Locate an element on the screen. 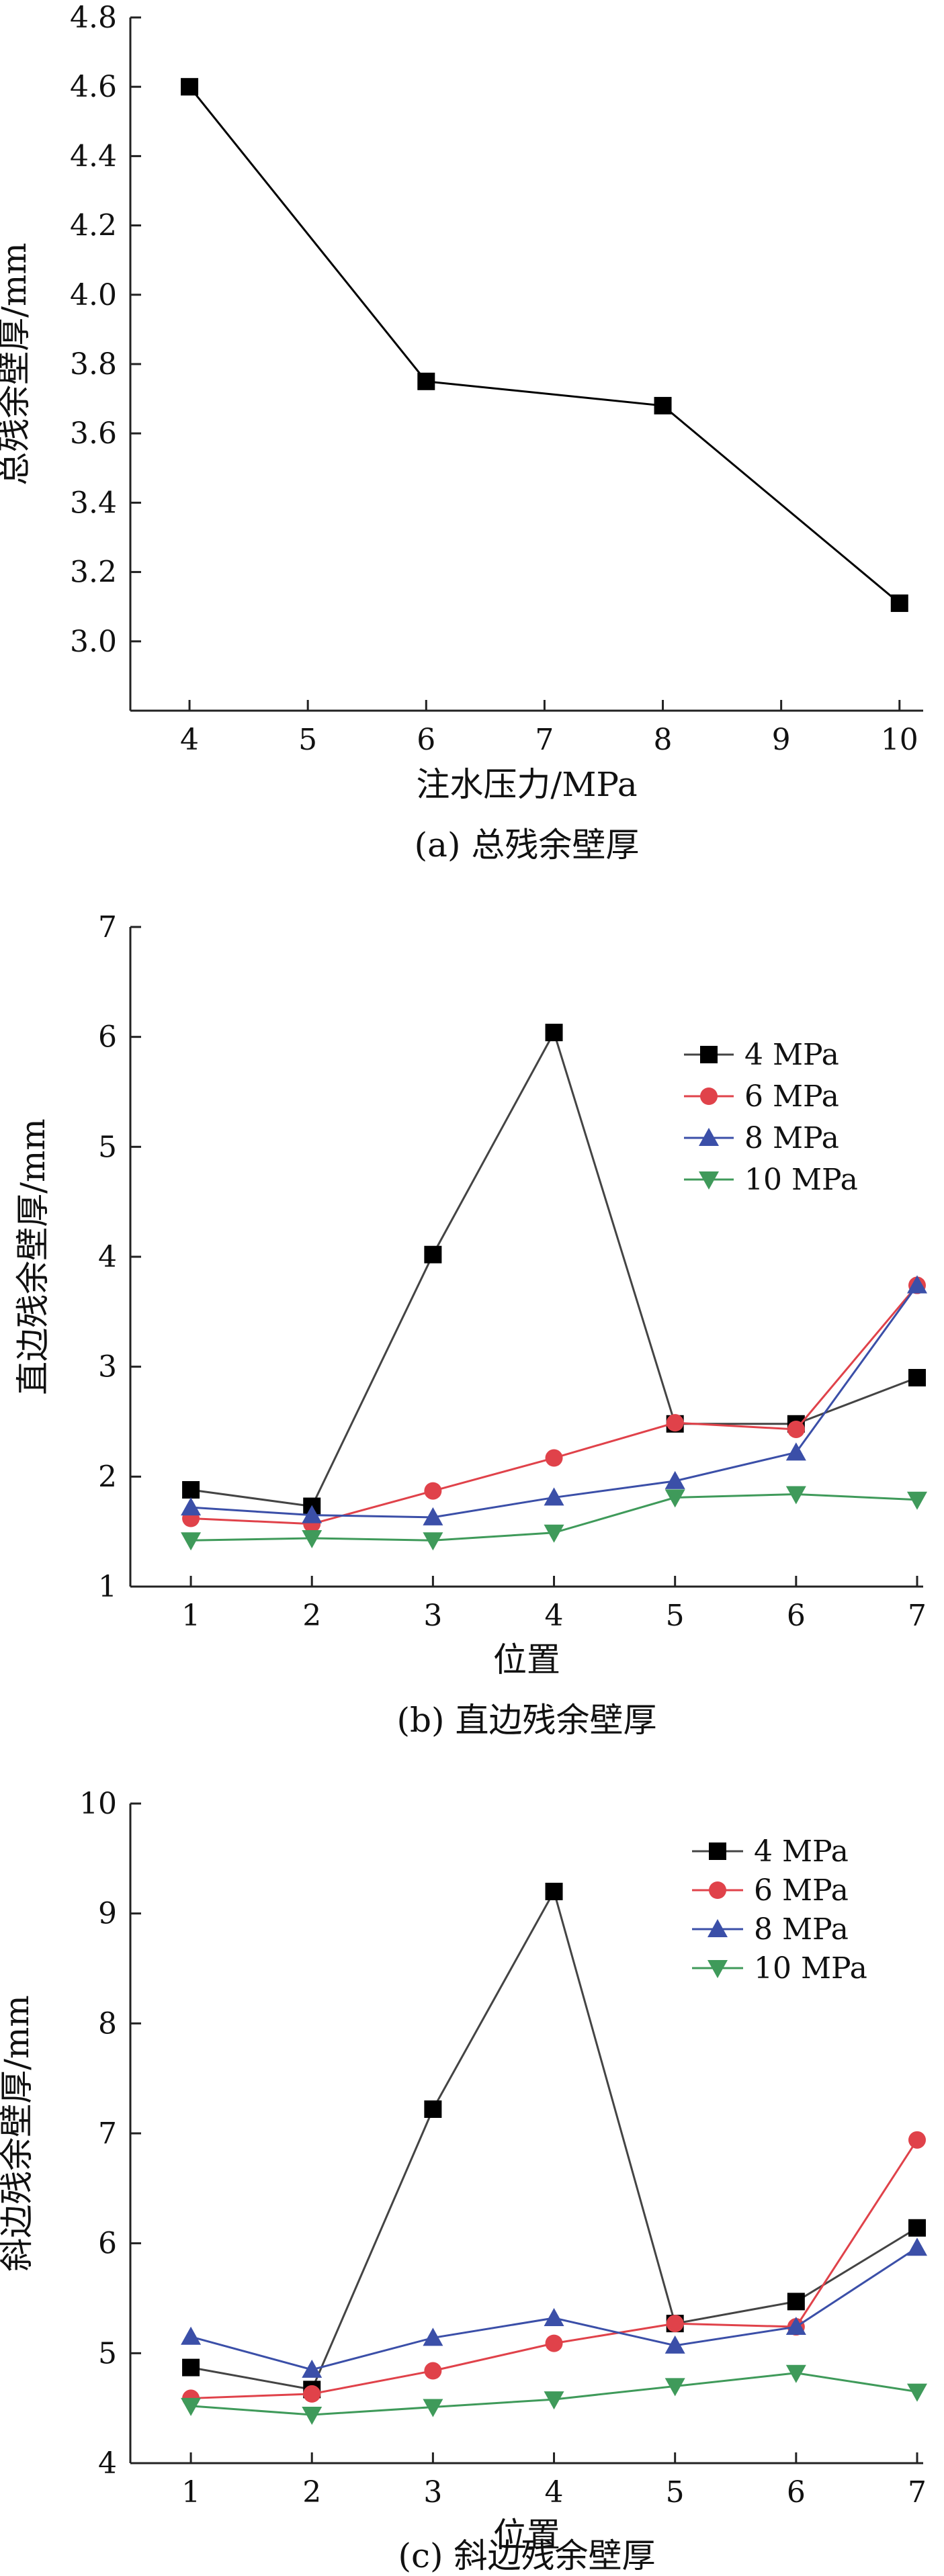 The height and width of the screenshot is (2576, 944). legend-item: 8 MPa is located at coordinates (761, 1138).